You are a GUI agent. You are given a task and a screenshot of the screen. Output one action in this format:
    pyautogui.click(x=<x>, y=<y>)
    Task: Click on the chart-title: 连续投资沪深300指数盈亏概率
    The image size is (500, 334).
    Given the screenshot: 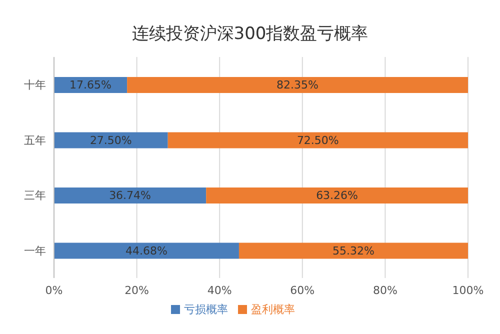 What is the action you would take?
    pyautogui.click(x=250, y=34)
    